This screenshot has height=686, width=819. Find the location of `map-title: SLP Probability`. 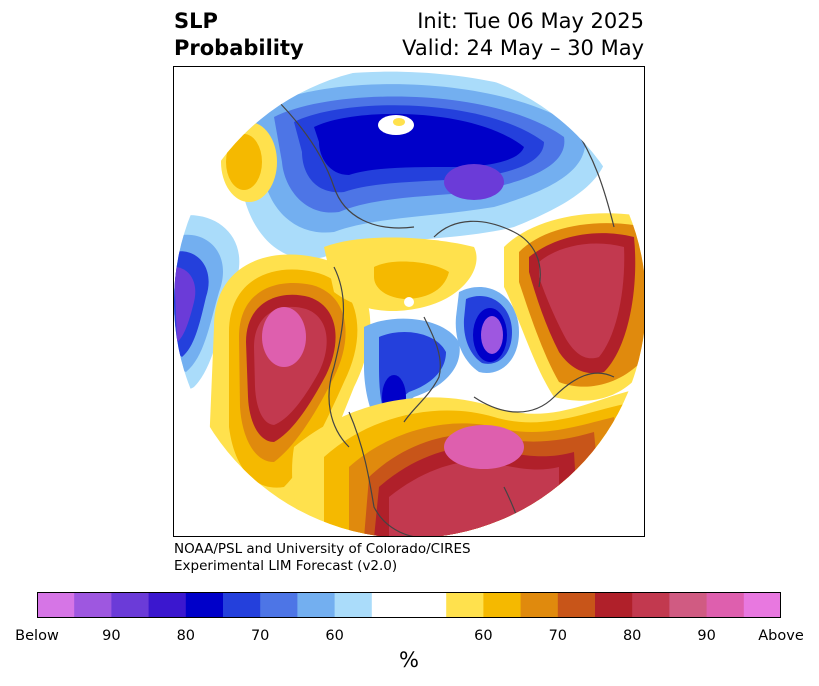

map-title: SLP Probability is located at coordinates (239, 35).